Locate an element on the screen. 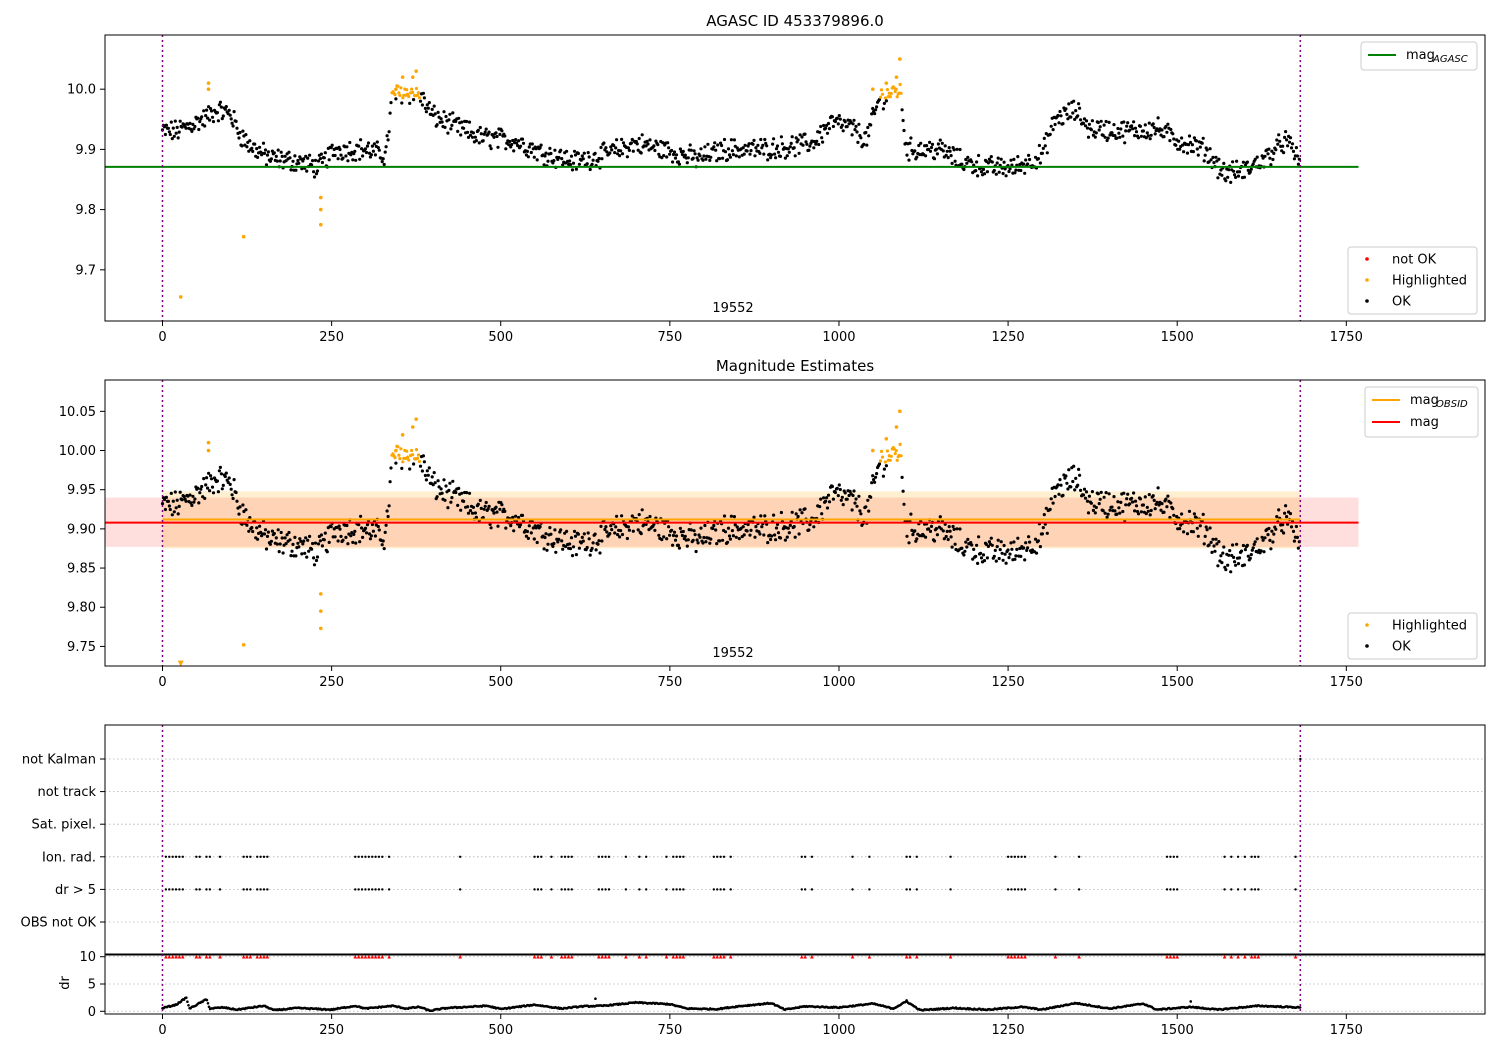  panel-agasc-title: AGASC ID 453379896.0 is located at coordinates (795, 21).